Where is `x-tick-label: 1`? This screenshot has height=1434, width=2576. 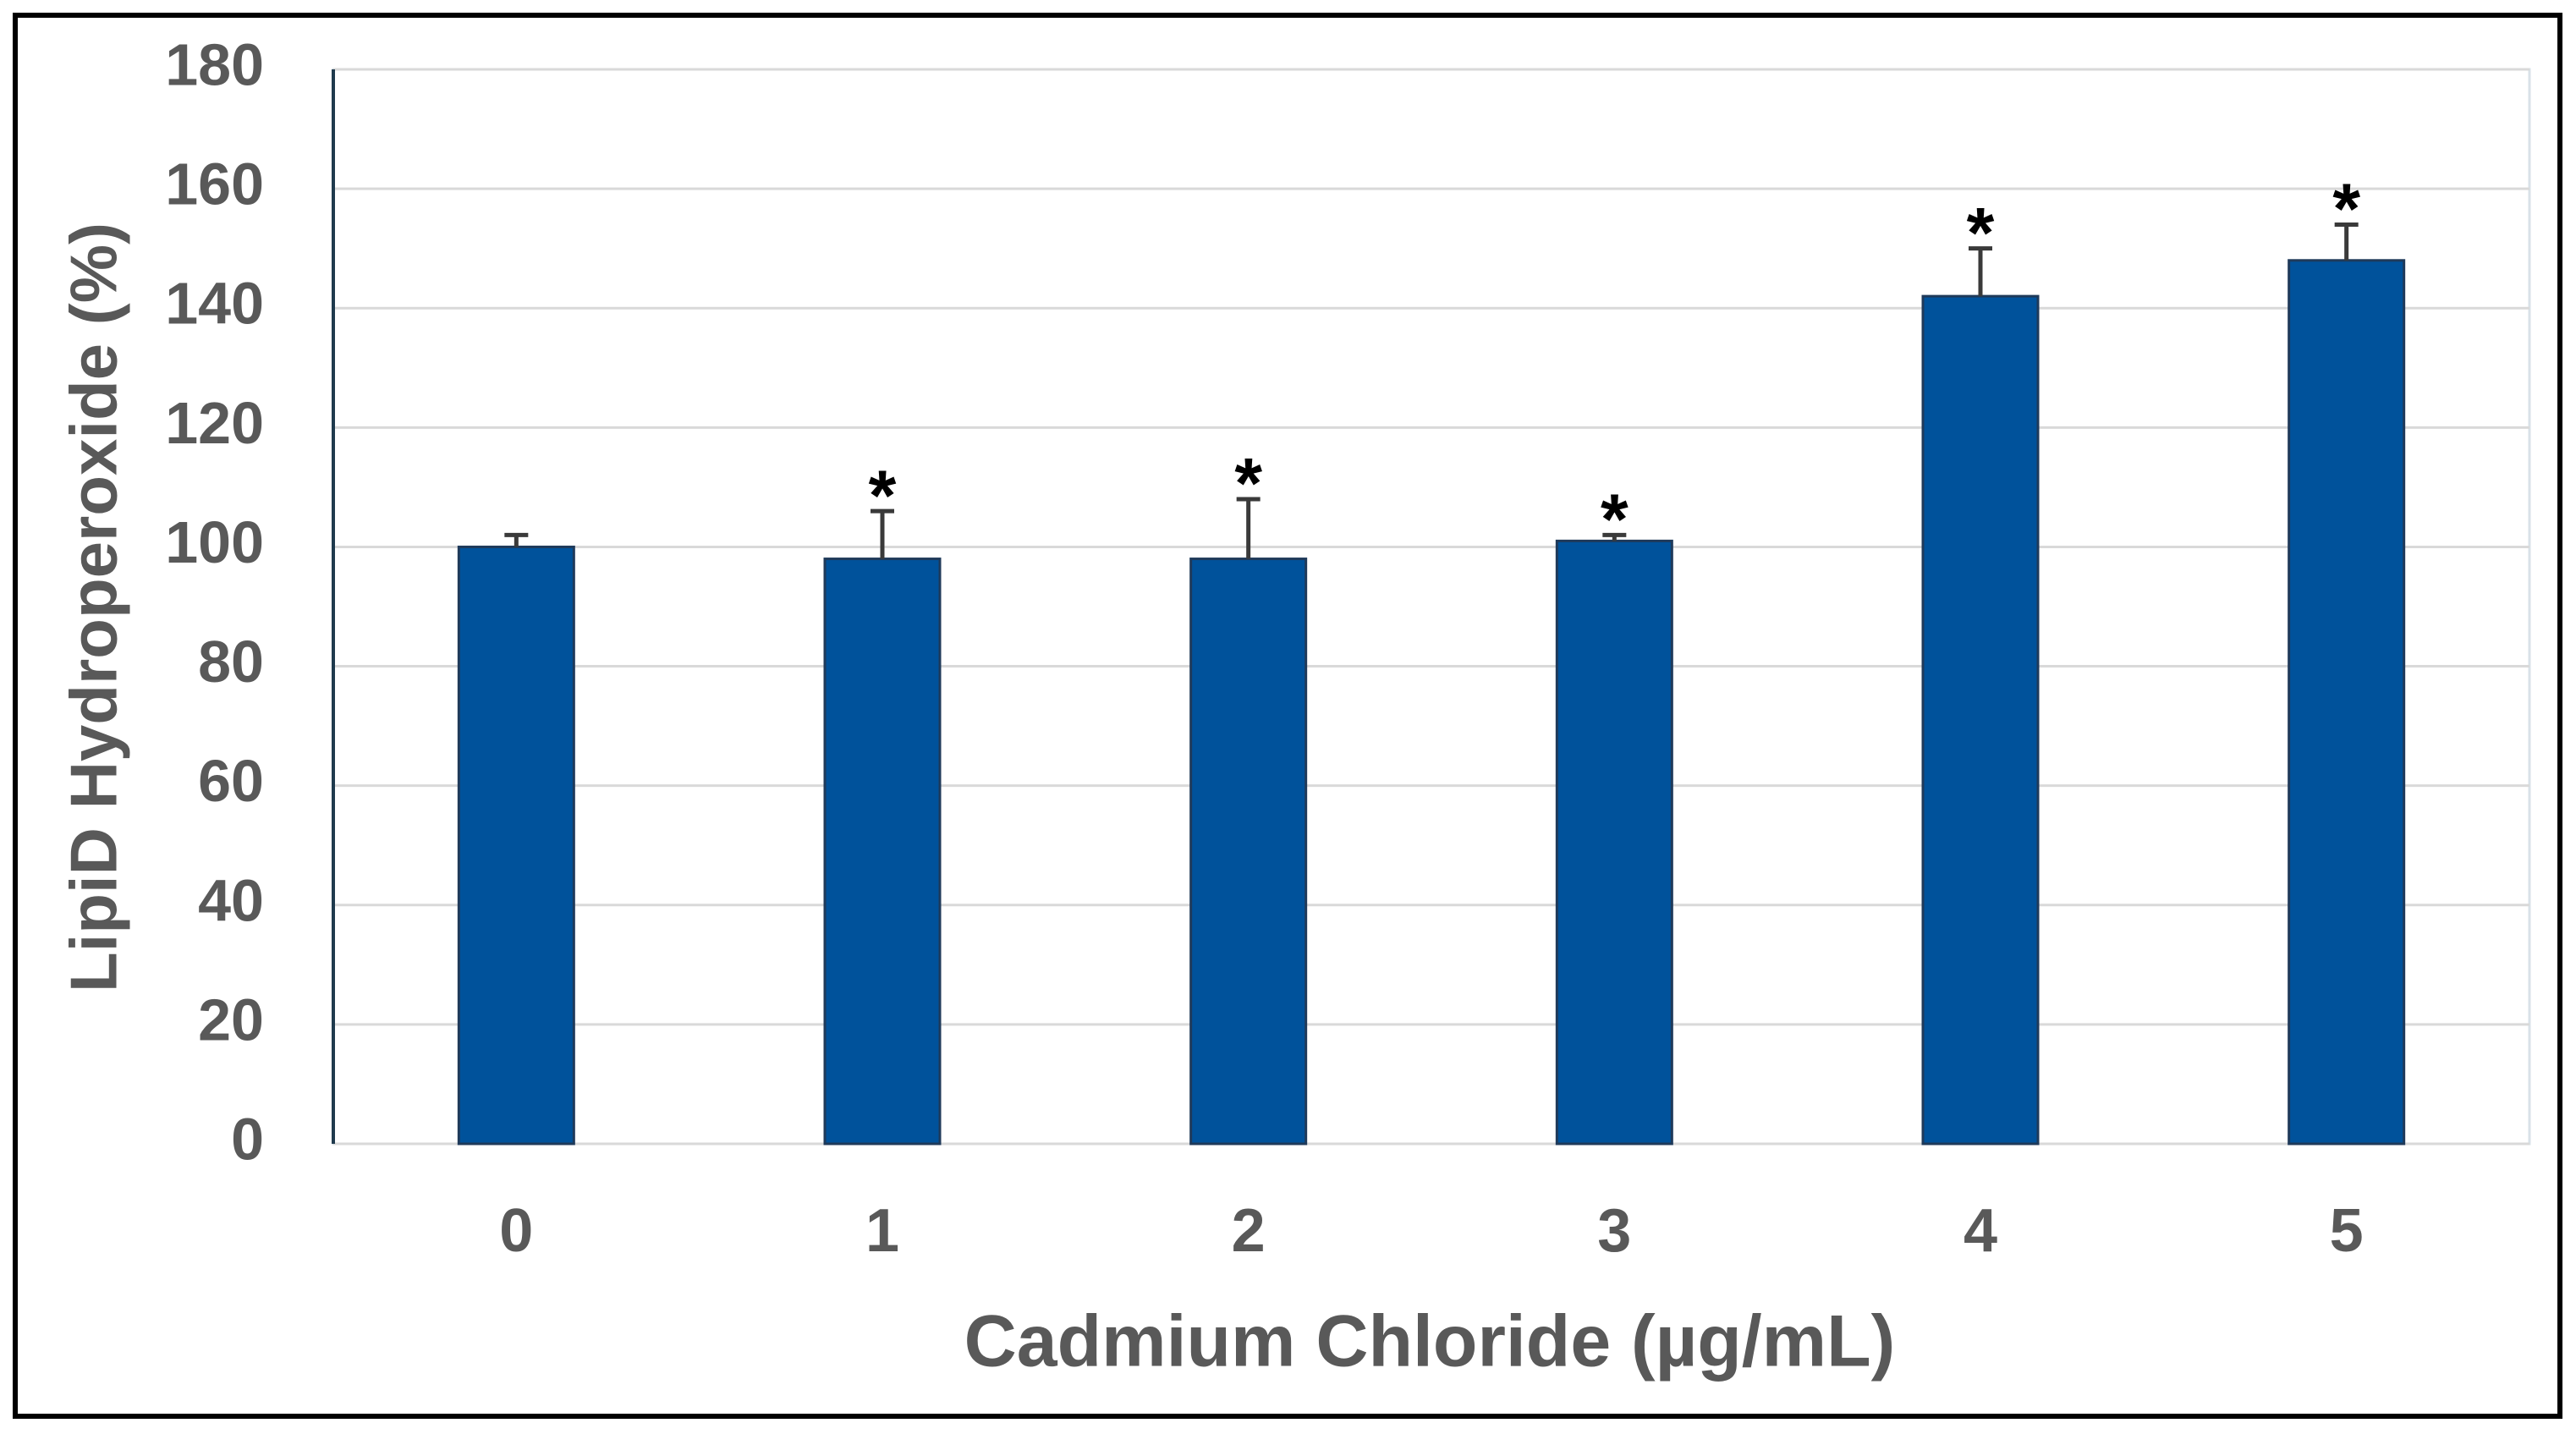 x-tick-label: 1 is located at coordinates (882, 1231).